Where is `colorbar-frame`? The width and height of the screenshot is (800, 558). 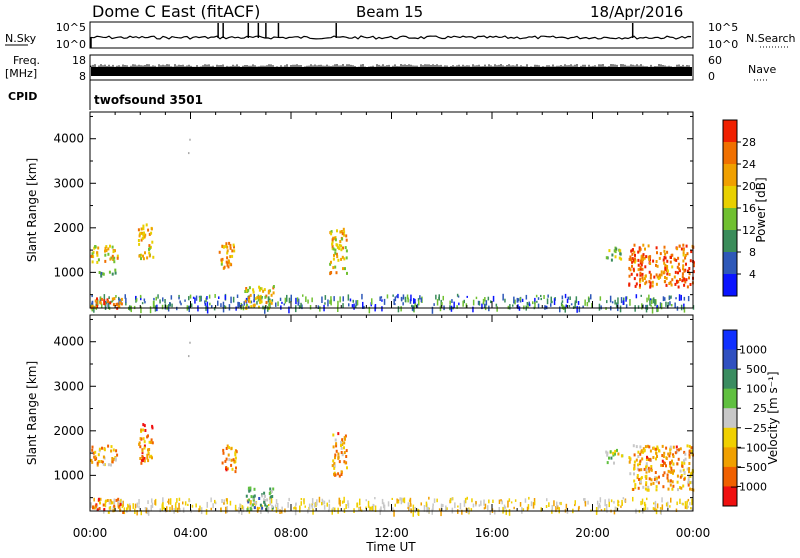
colorbar-frame is located at coordinates (730, 418).